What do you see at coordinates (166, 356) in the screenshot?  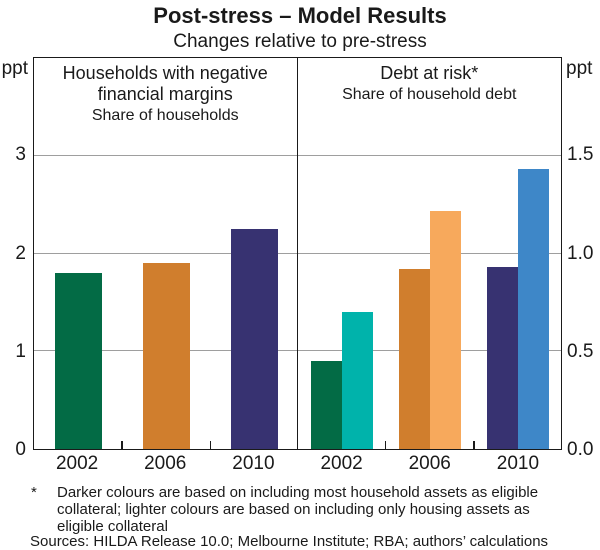 I see `bar-2006` at bounding box center [166, 356].